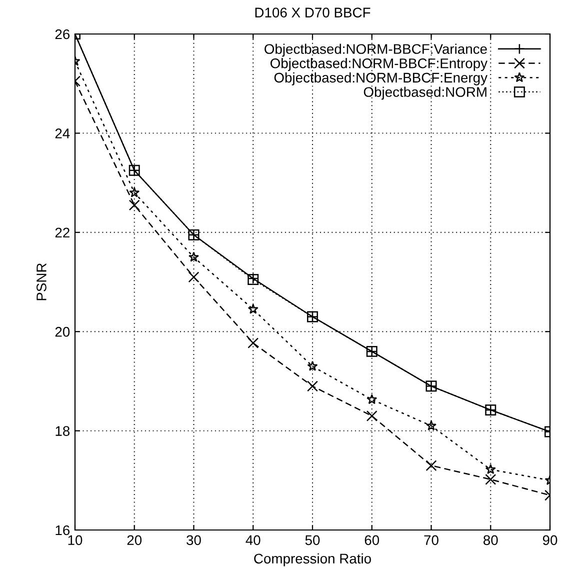 The image size is (588, 577). I want to click on y-tick-label: 24, so click(62, 133).